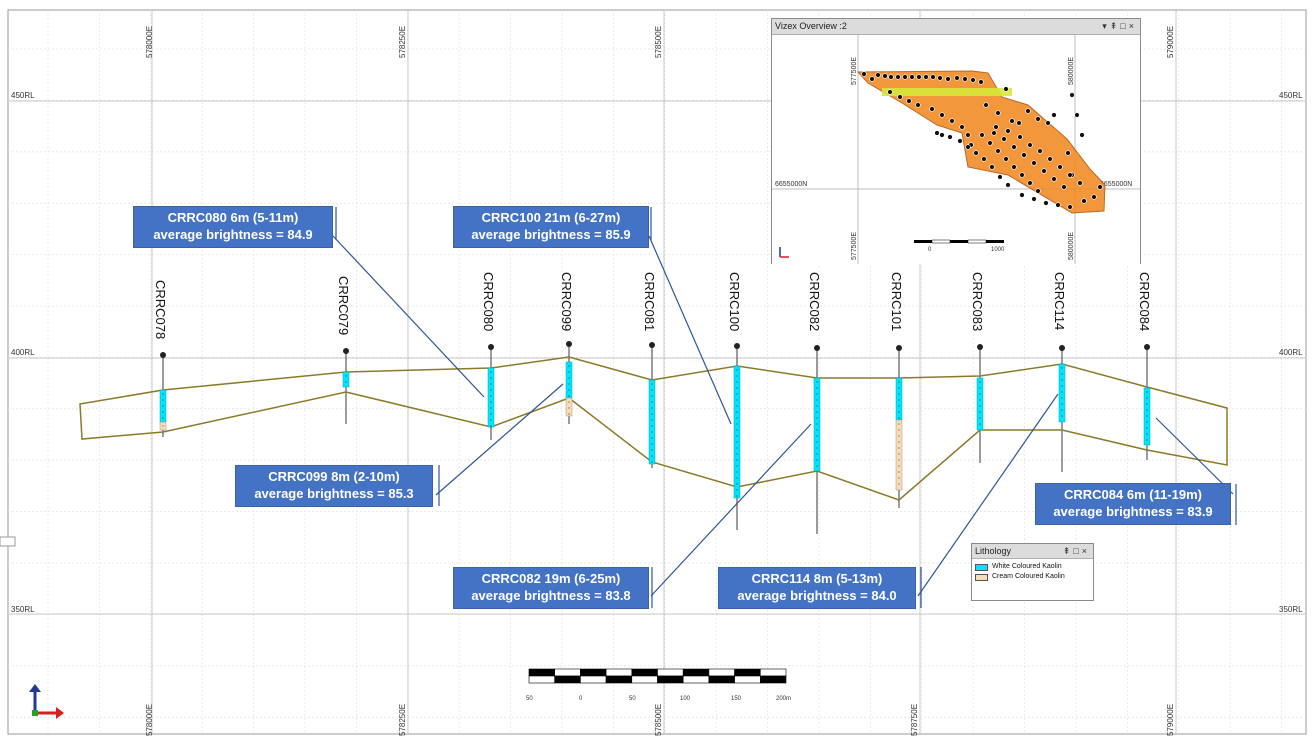 The height and width of the screenshot is (736, 1314). What do you see at coordinates (896, 390) in the screenshot?
I see `drill-hole: CRRC101` at bounding box center [896, 390].